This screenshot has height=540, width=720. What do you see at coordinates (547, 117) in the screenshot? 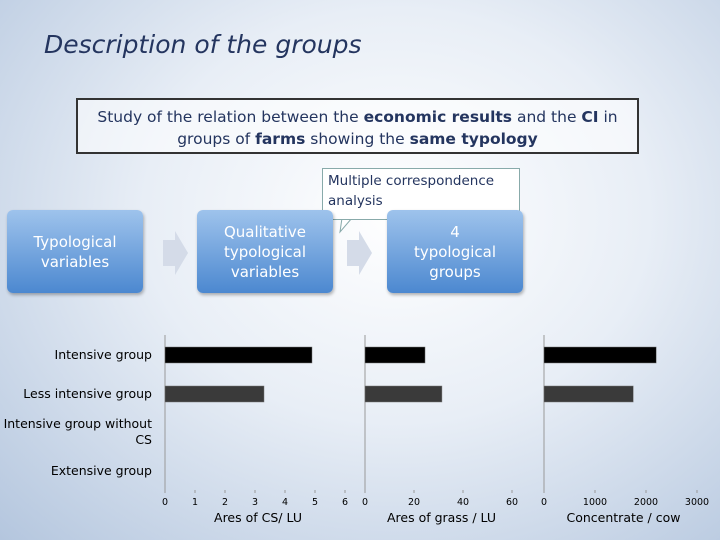
I see `study-text: and the` at bounding box center [547, 117].